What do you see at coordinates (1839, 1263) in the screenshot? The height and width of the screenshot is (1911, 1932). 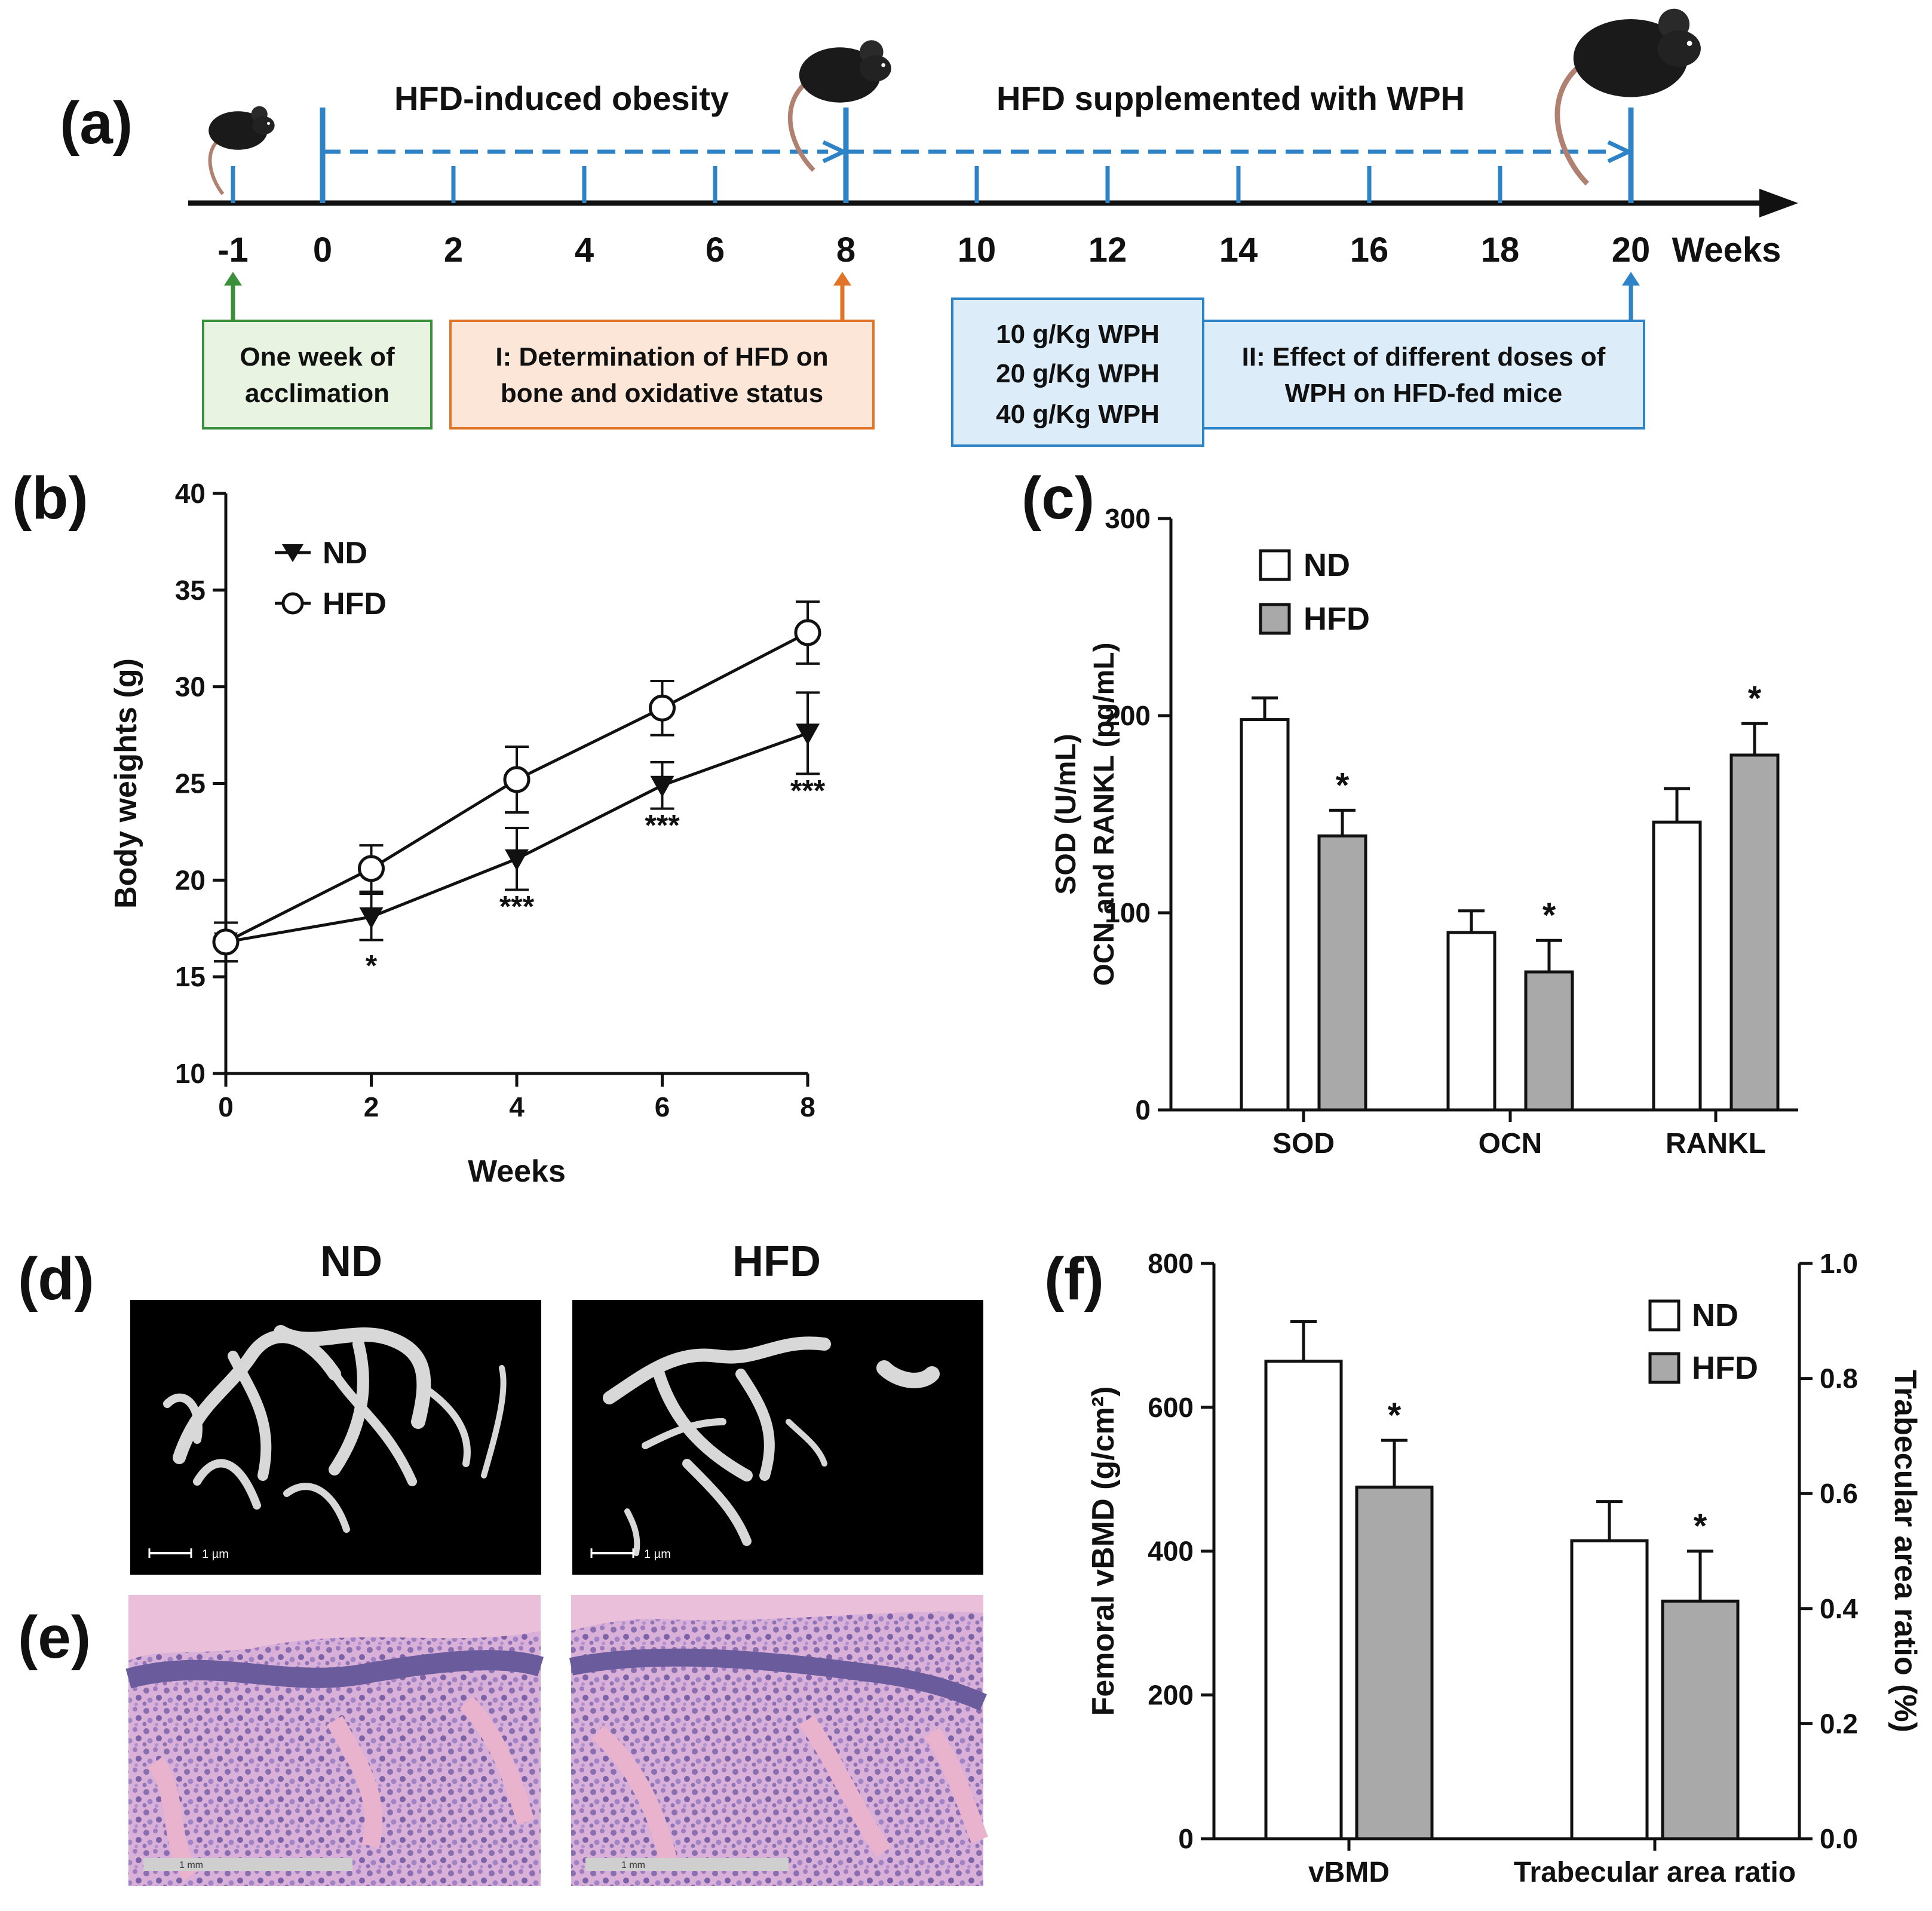 I see `f-y-tick-label-right: 1.0` at bounding box center [1839, 1263].